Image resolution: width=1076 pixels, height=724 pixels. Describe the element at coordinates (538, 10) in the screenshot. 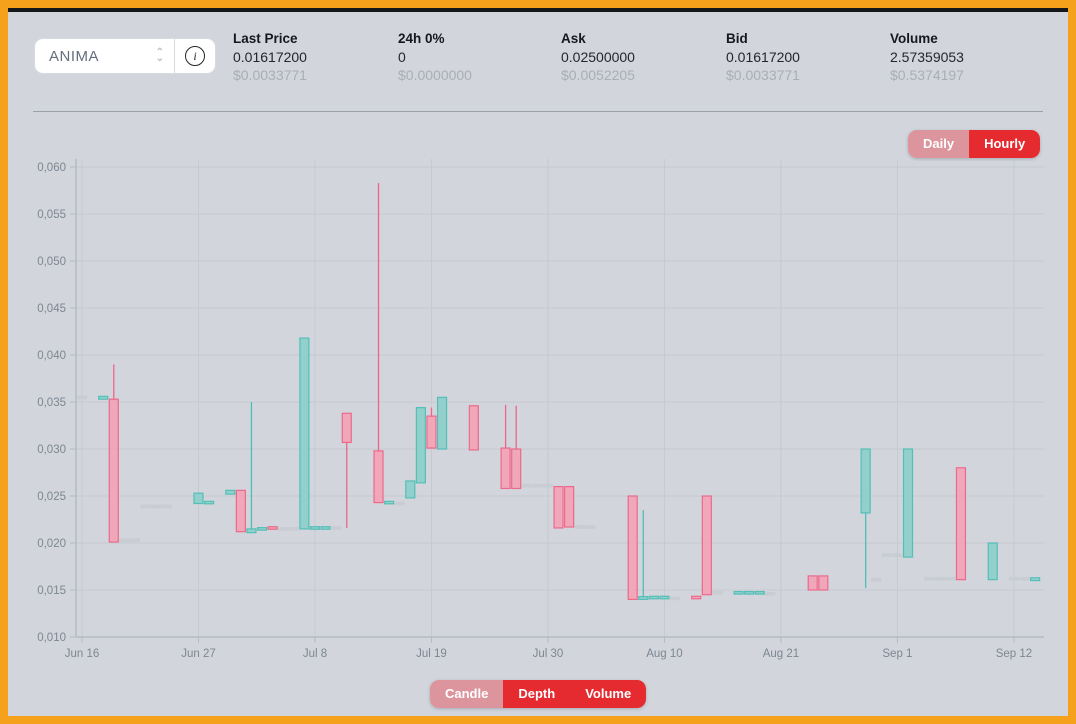

I see `top-divider-bar` at that location.